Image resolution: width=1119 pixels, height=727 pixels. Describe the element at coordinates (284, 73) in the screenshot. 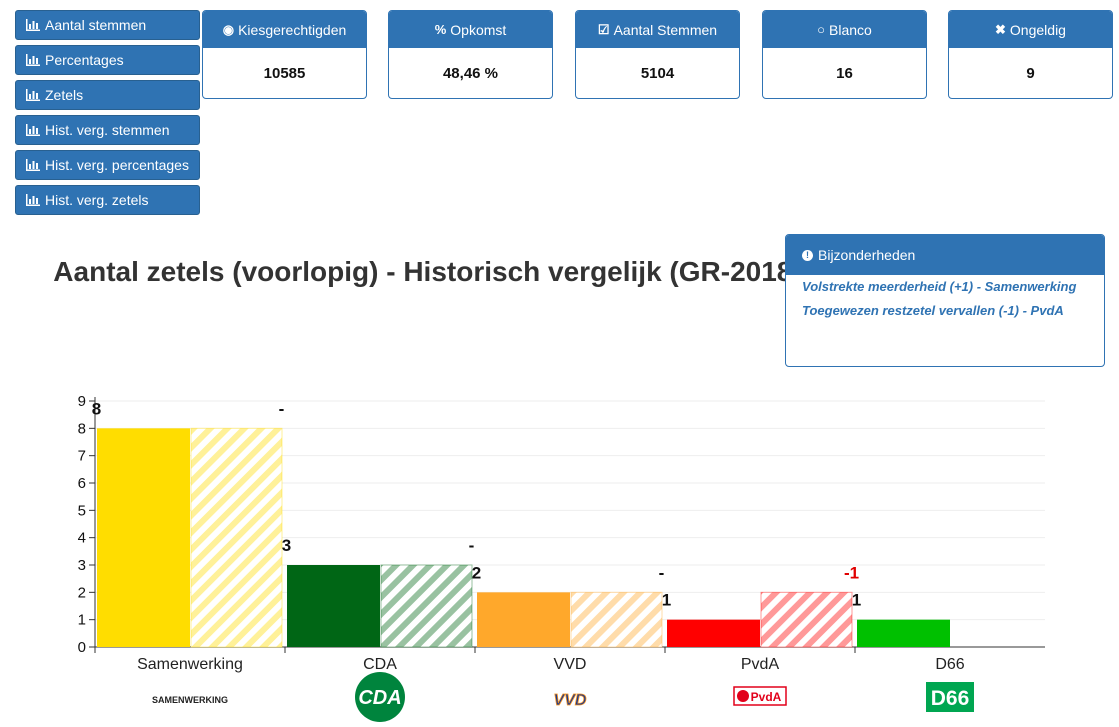

I see `stat-value: 10585` at that location.